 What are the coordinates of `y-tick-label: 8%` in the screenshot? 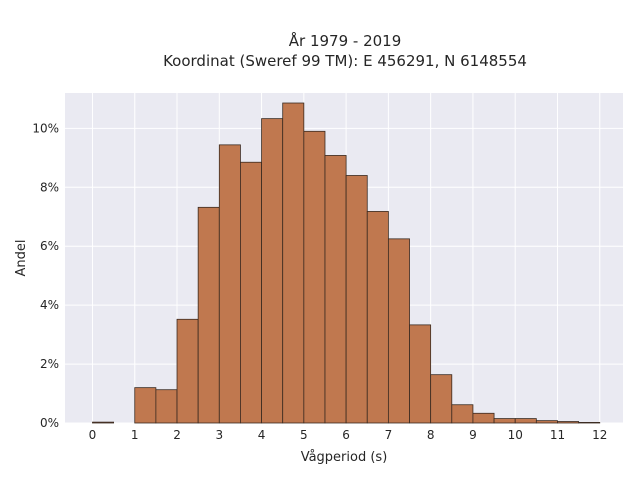 It's located at (49, 187).